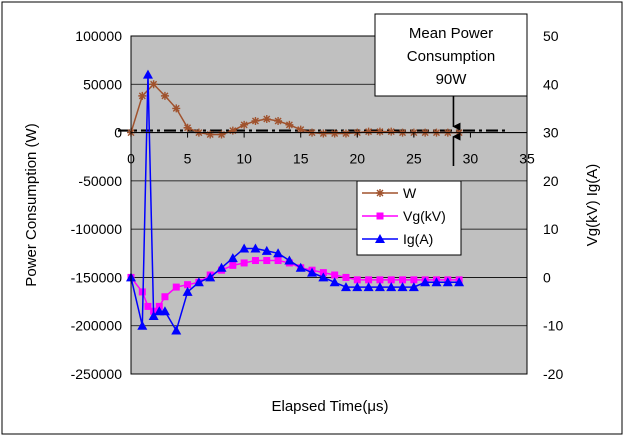  Describe the element at coordinates (98, 36) in the screenshot. I see `left-y-tick-label: 100000` at that location.